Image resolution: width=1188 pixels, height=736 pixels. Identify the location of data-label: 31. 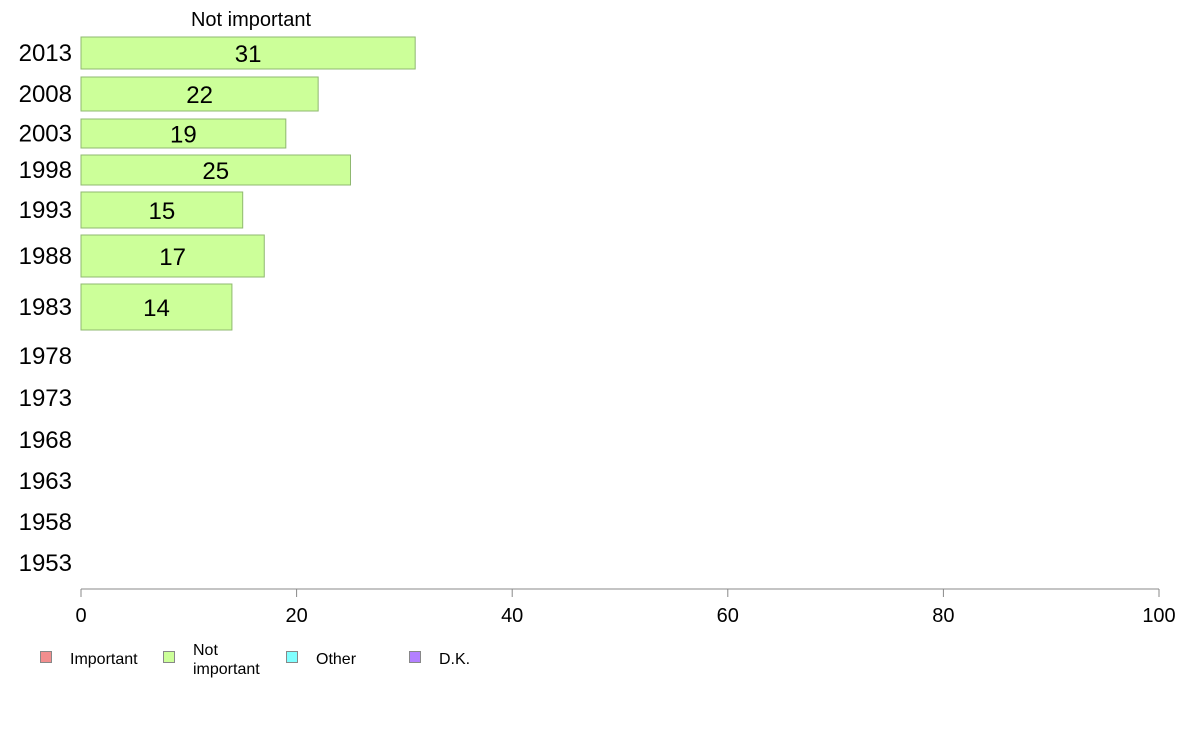
(248, 54).